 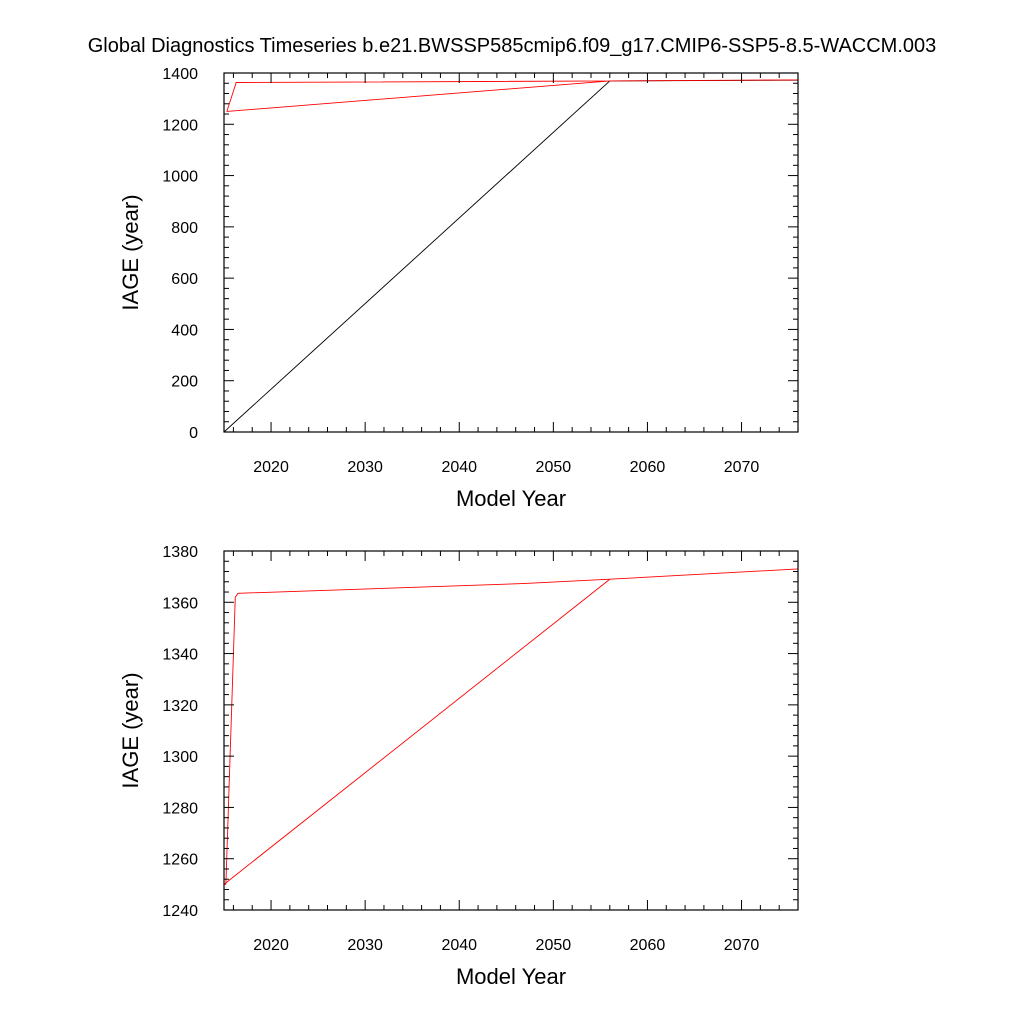 What do you see at coordinates (130, 252) in the screenshot?
I see `chart1-y-axis-title: IAGE (year)` at bounding box center [130, 252].